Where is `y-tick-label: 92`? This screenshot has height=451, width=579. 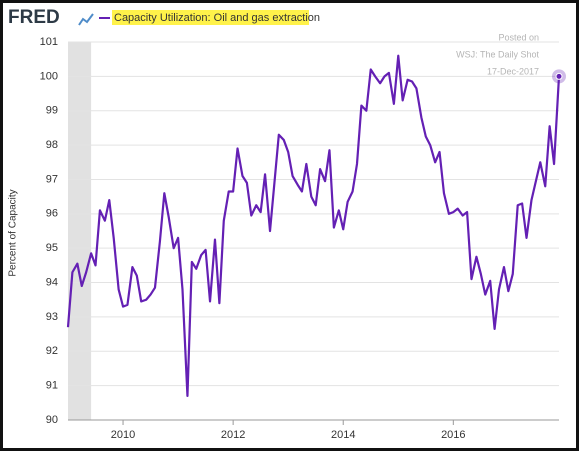
y-tick-label: 92 is located at coordinates (52, 351).